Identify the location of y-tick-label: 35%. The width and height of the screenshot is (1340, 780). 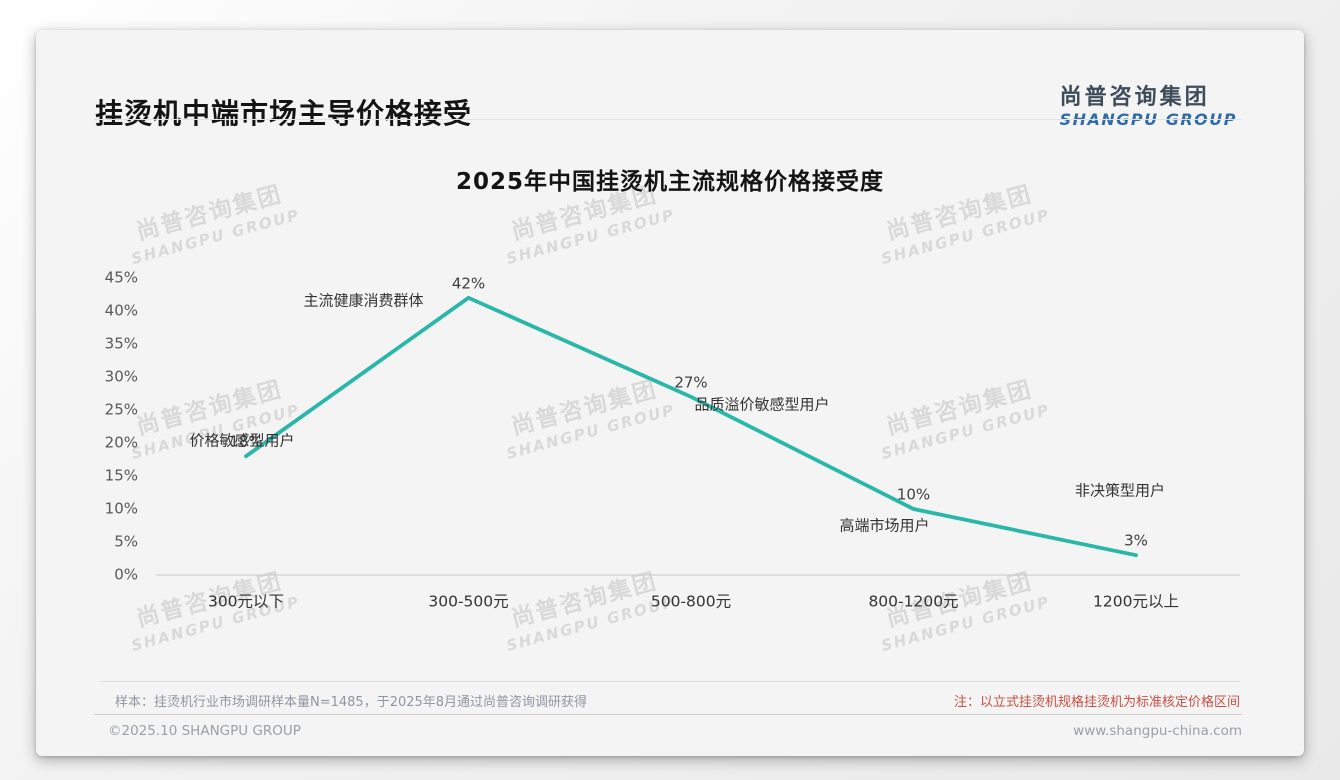
(121, 344).